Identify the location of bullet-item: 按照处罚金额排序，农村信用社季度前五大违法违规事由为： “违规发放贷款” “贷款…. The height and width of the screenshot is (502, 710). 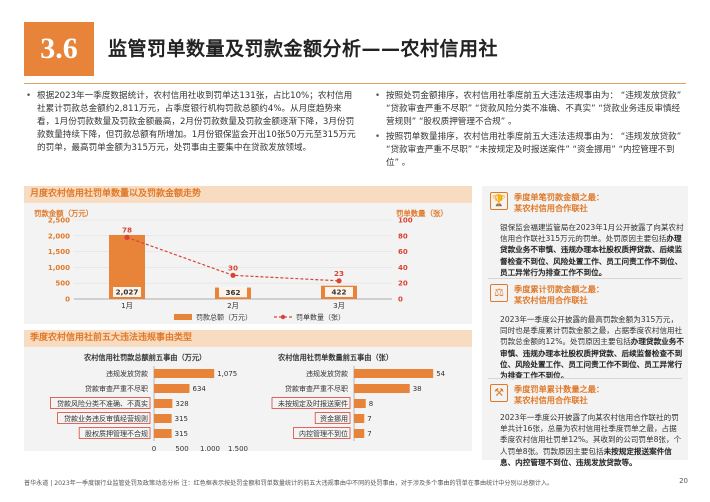
(531, 109).